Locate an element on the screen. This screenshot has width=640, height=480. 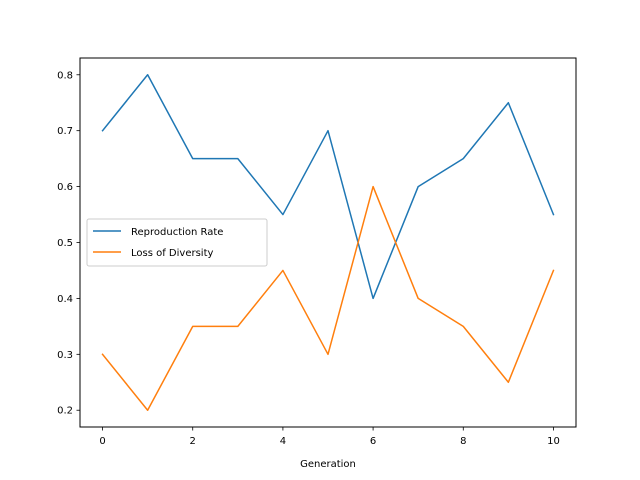
y-tick-label: 0.3 is located at coordinates (65, 355).